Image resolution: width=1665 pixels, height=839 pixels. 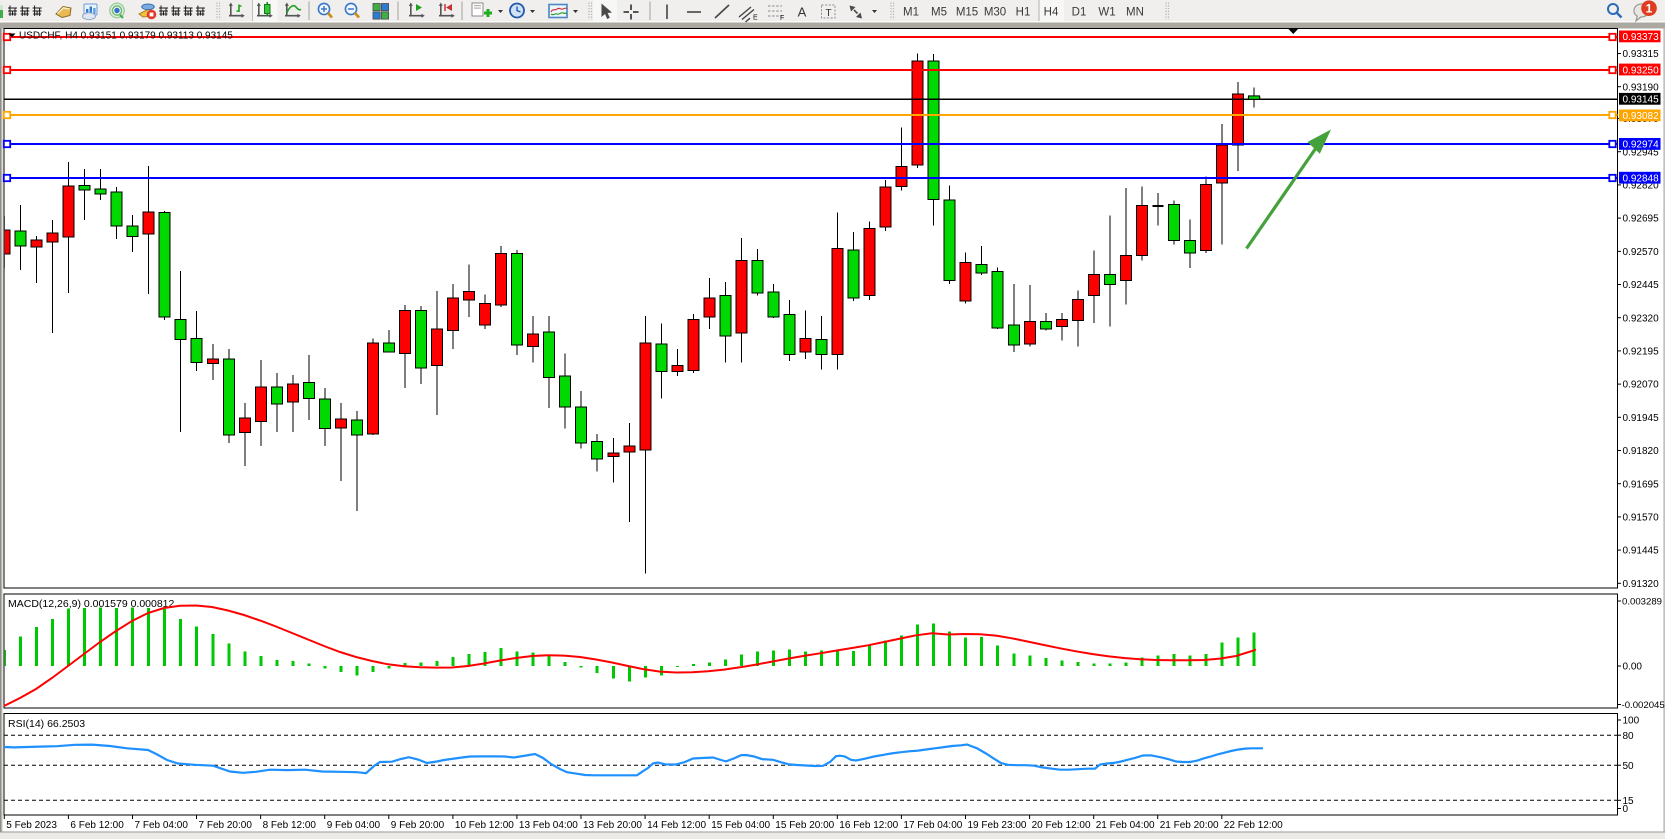 What do you see at coordinates (802, 12) in the screenshot?
I see `svg-text: A` at bounding box center [802, 12].